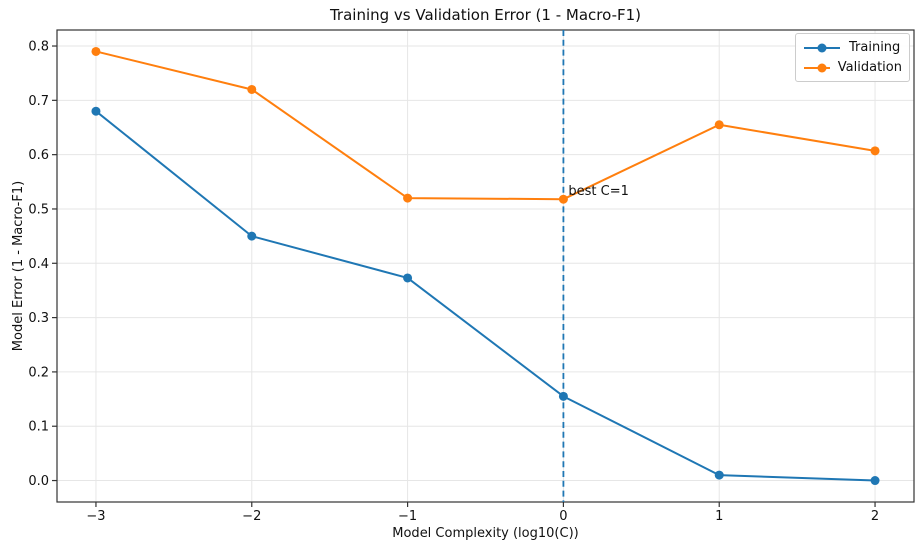  I want to click on legend-swatch-training, so click(822, 47).